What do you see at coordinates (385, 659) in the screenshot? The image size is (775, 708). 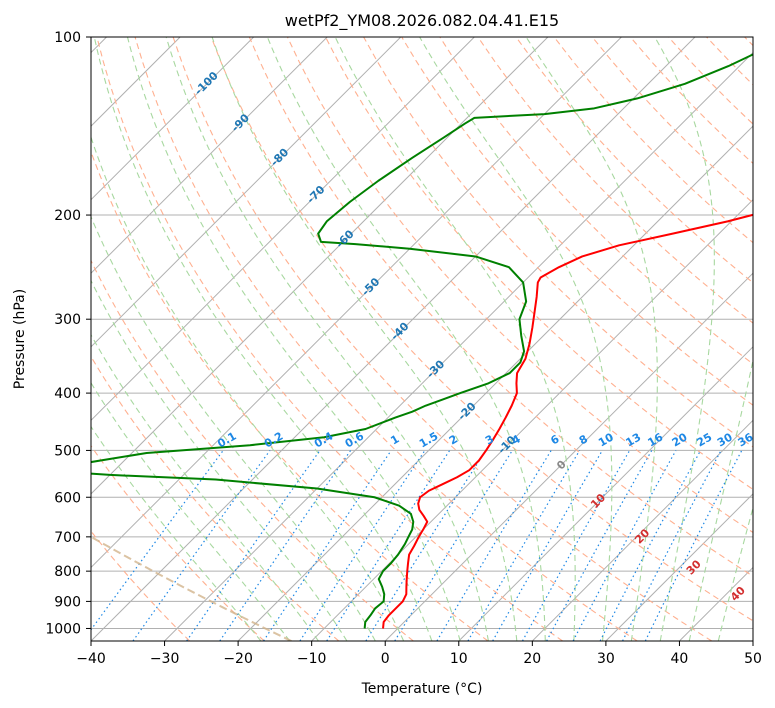 I see `x-tick-label: 0` at bounding box center [385, 659].